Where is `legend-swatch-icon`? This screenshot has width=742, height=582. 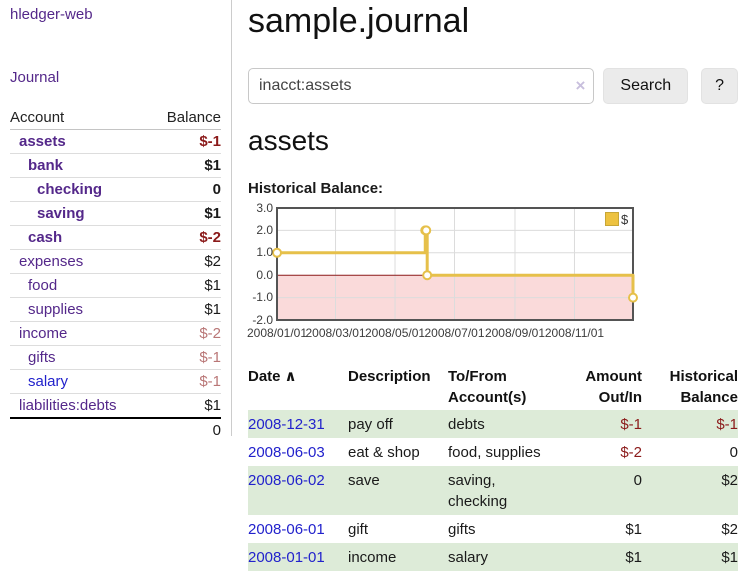
legend-swatch-icon is located at coordinates (612, 219).